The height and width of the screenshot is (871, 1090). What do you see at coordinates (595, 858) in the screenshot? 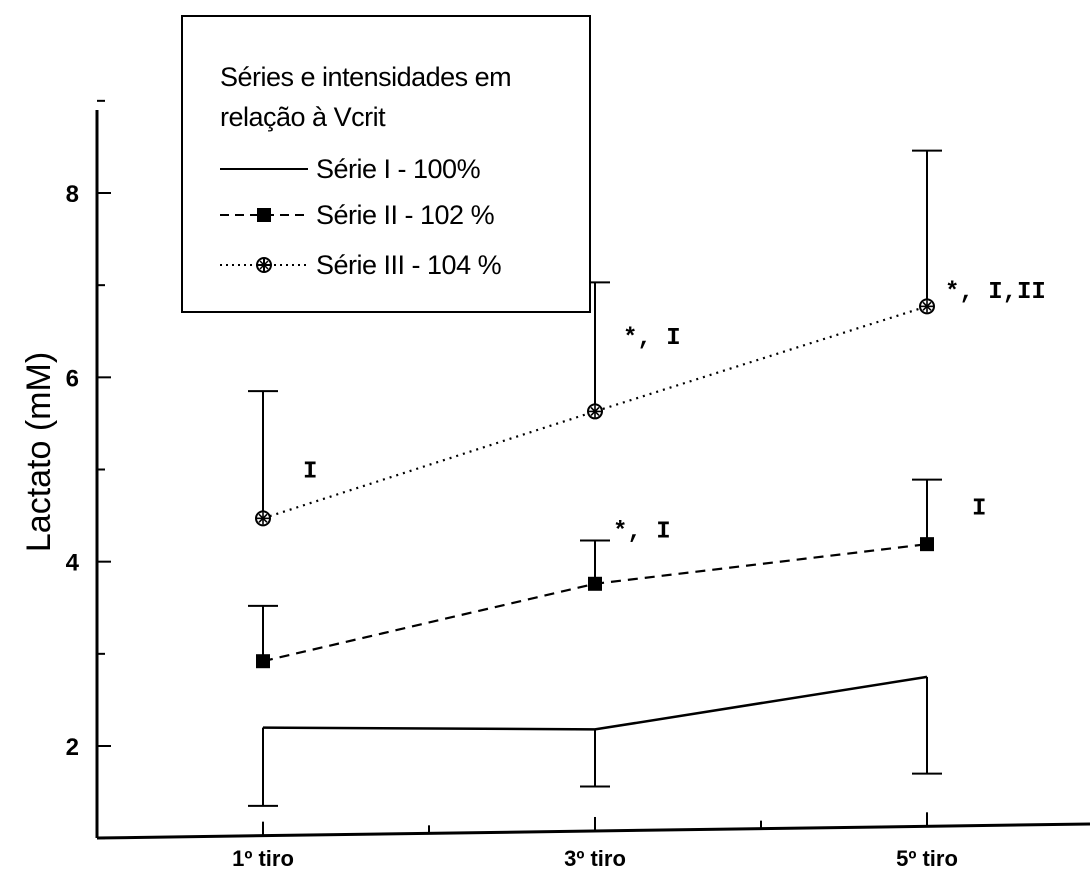
I see `x-tick-label: 3º tiro` at bounding box center [595, 858].